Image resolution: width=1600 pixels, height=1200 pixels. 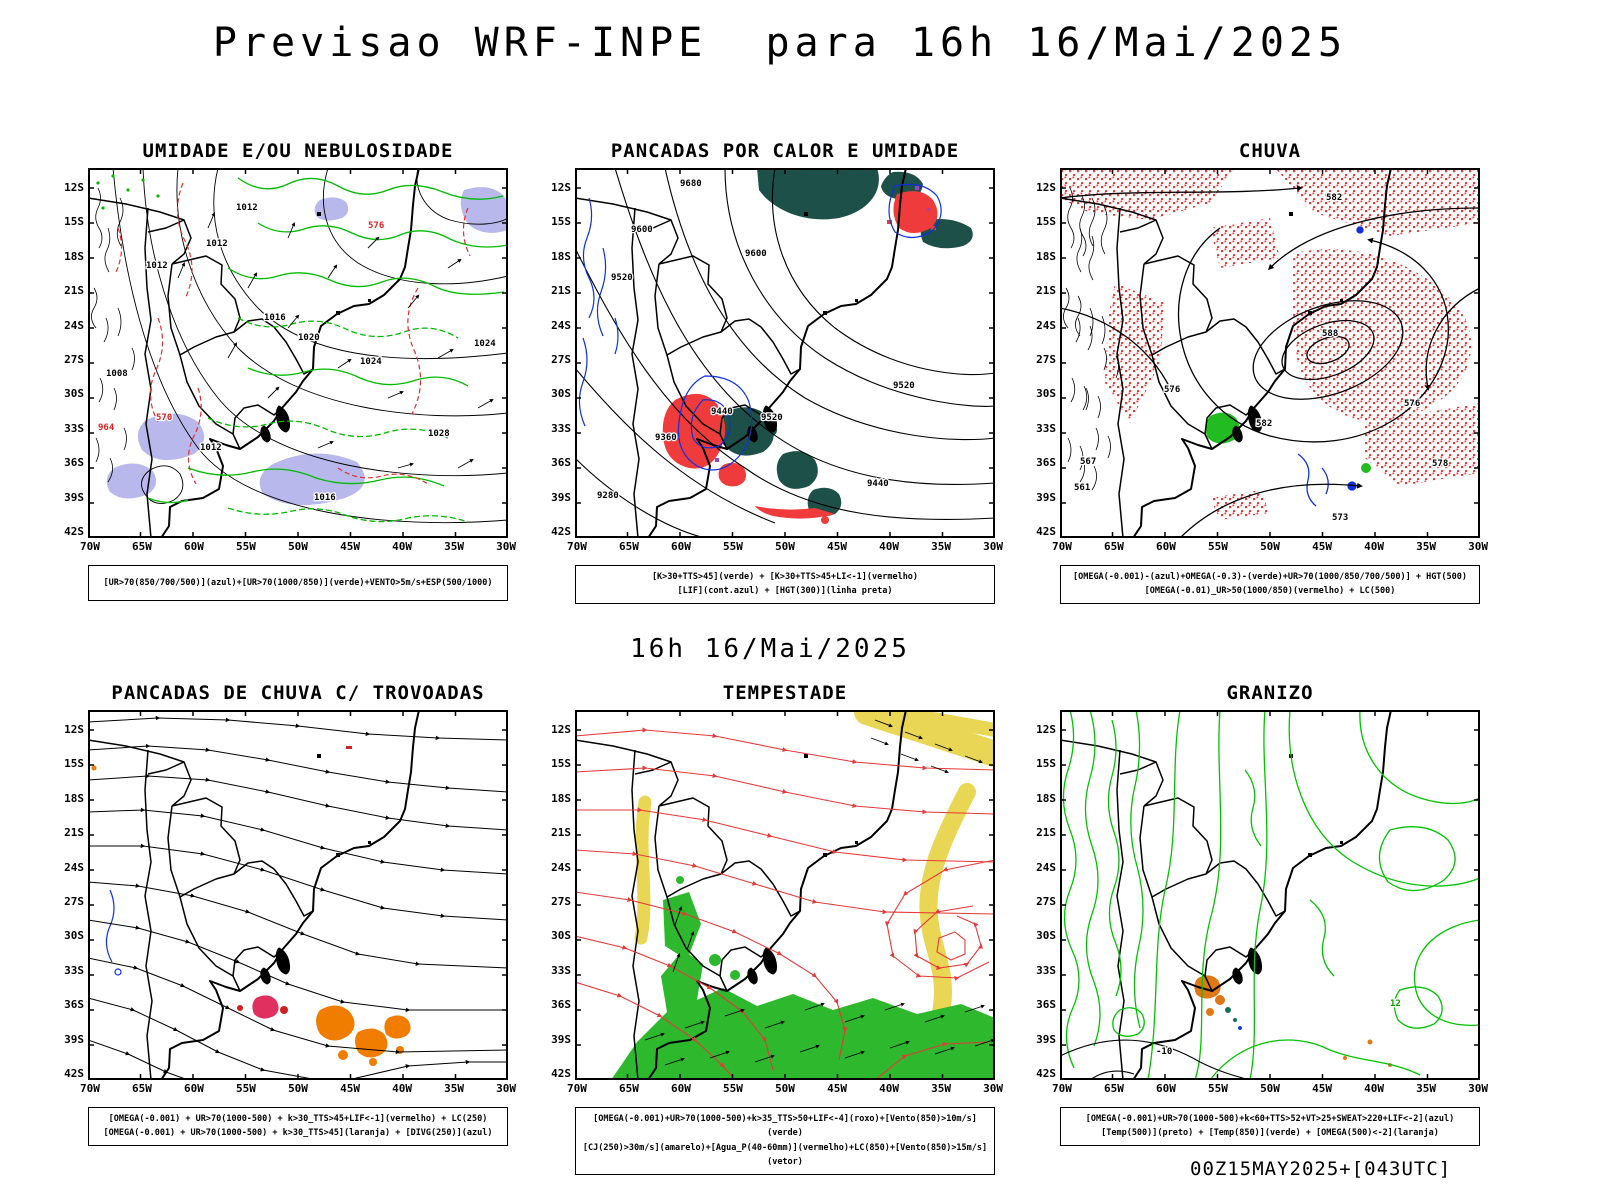 What do you see at coordinates (275, 318) in the screenshot?
I see `contour-label: 1016` at bounding box center [275, 318].